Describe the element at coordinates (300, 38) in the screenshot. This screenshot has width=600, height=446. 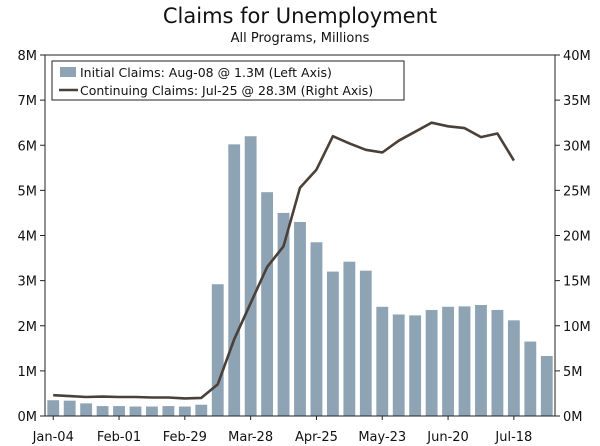
I see `chart-subtitle: All Programs, Millions` at that location.